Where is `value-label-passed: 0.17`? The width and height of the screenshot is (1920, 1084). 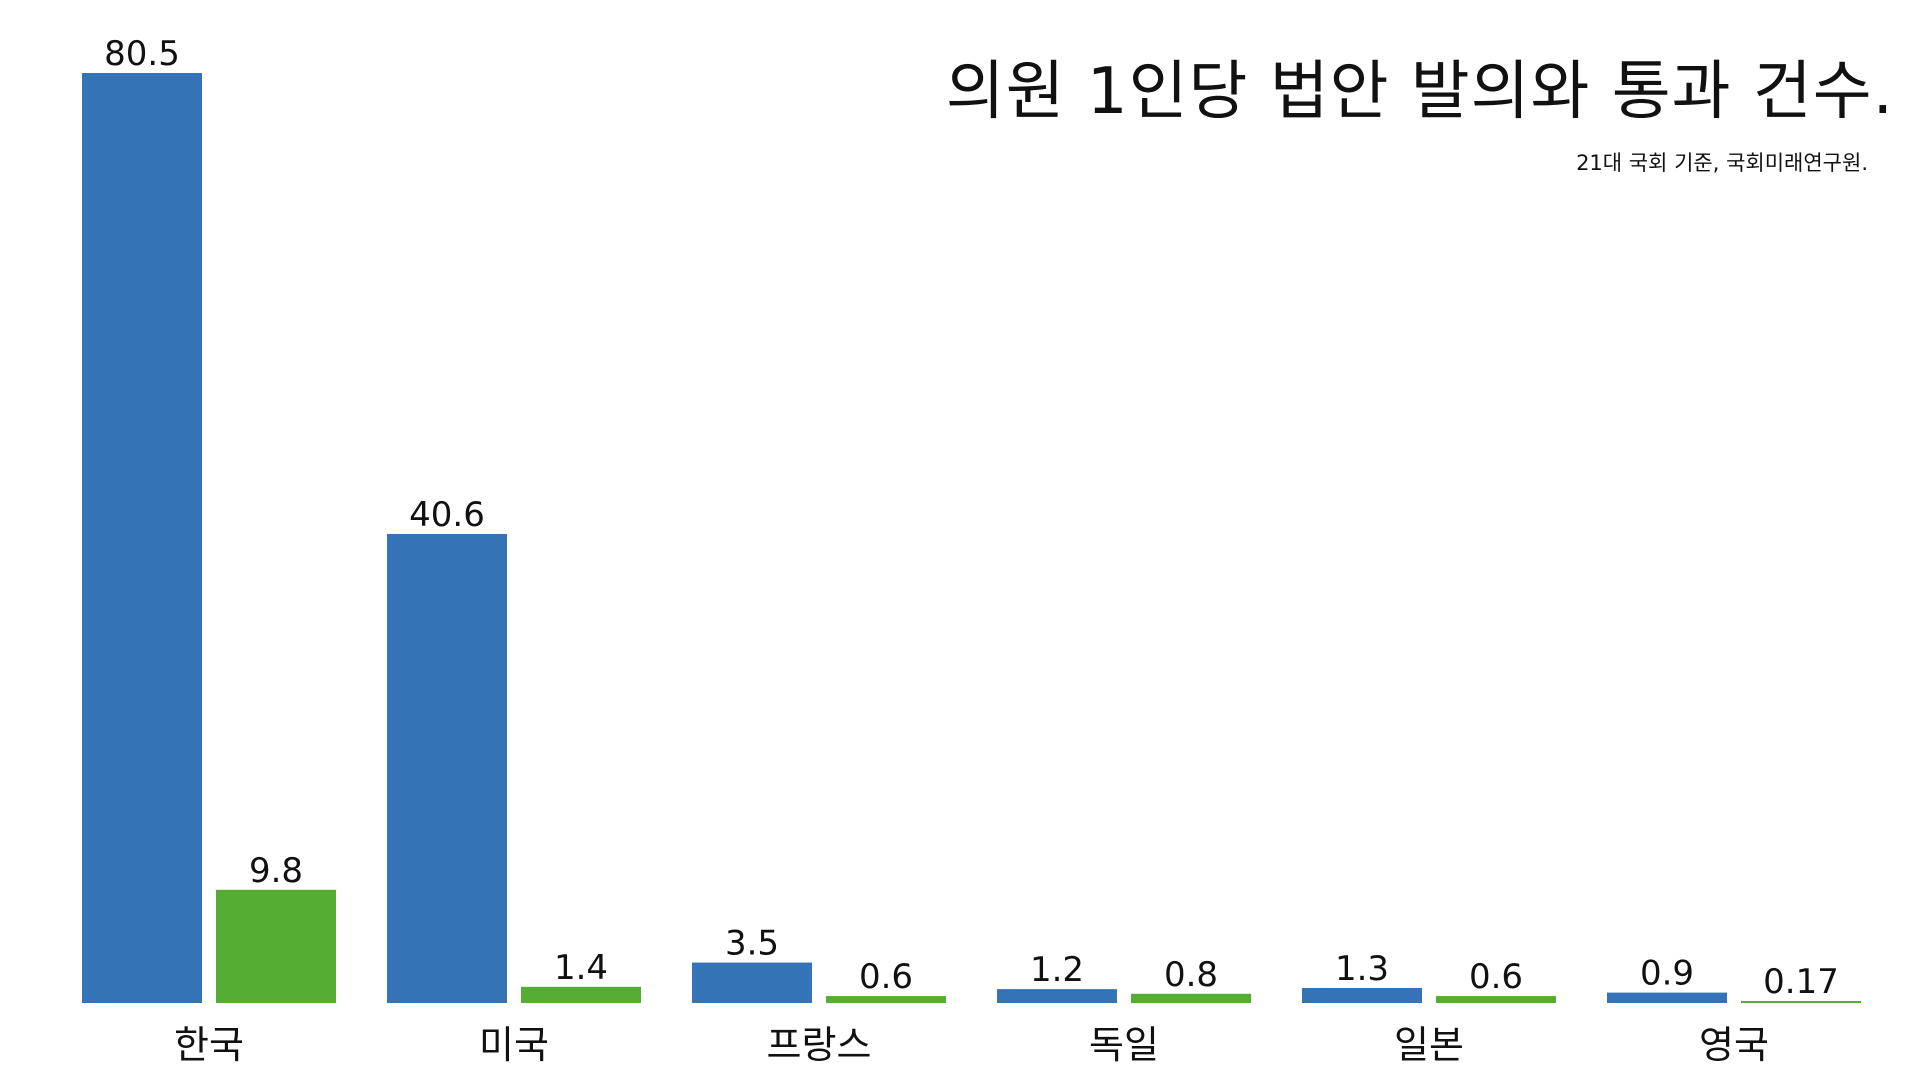
value-label-passed: 0.17 is located at coordinates (1801, 982).